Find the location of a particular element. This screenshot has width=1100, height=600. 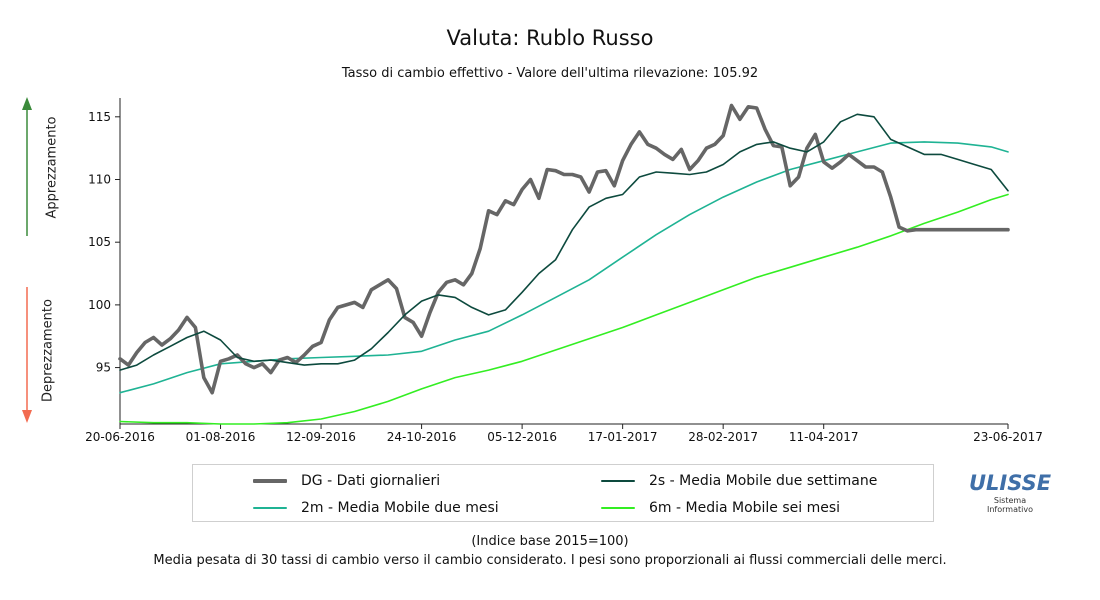

legend-item-s2: 2s - Media Mobile due settimane is located at coordinates (739, 481).